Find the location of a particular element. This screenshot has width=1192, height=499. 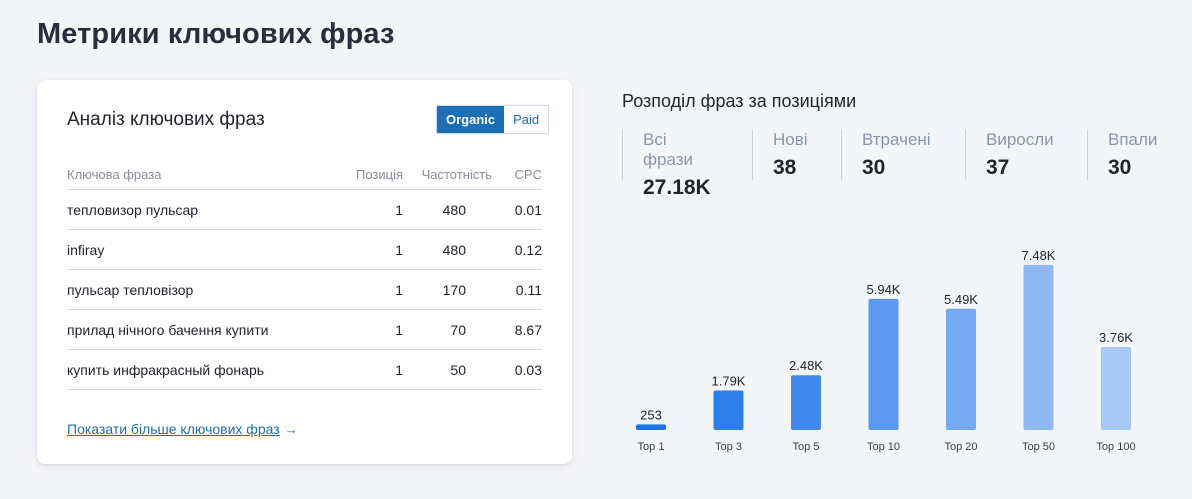

stat-value: 38 is located at coordinates (785, 167).